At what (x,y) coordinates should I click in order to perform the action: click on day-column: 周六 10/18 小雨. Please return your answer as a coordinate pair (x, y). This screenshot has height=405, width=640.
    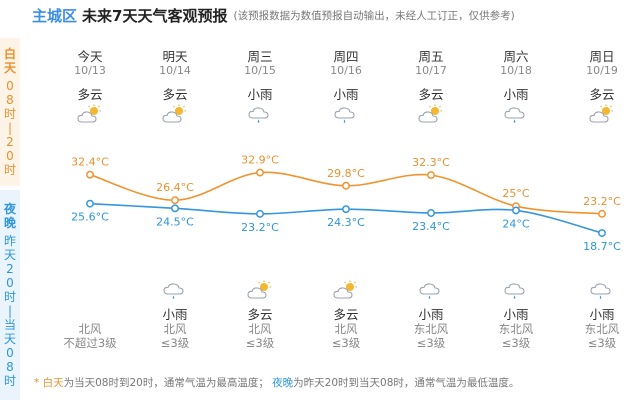
    Looking at the image, I should click on (516, 88).